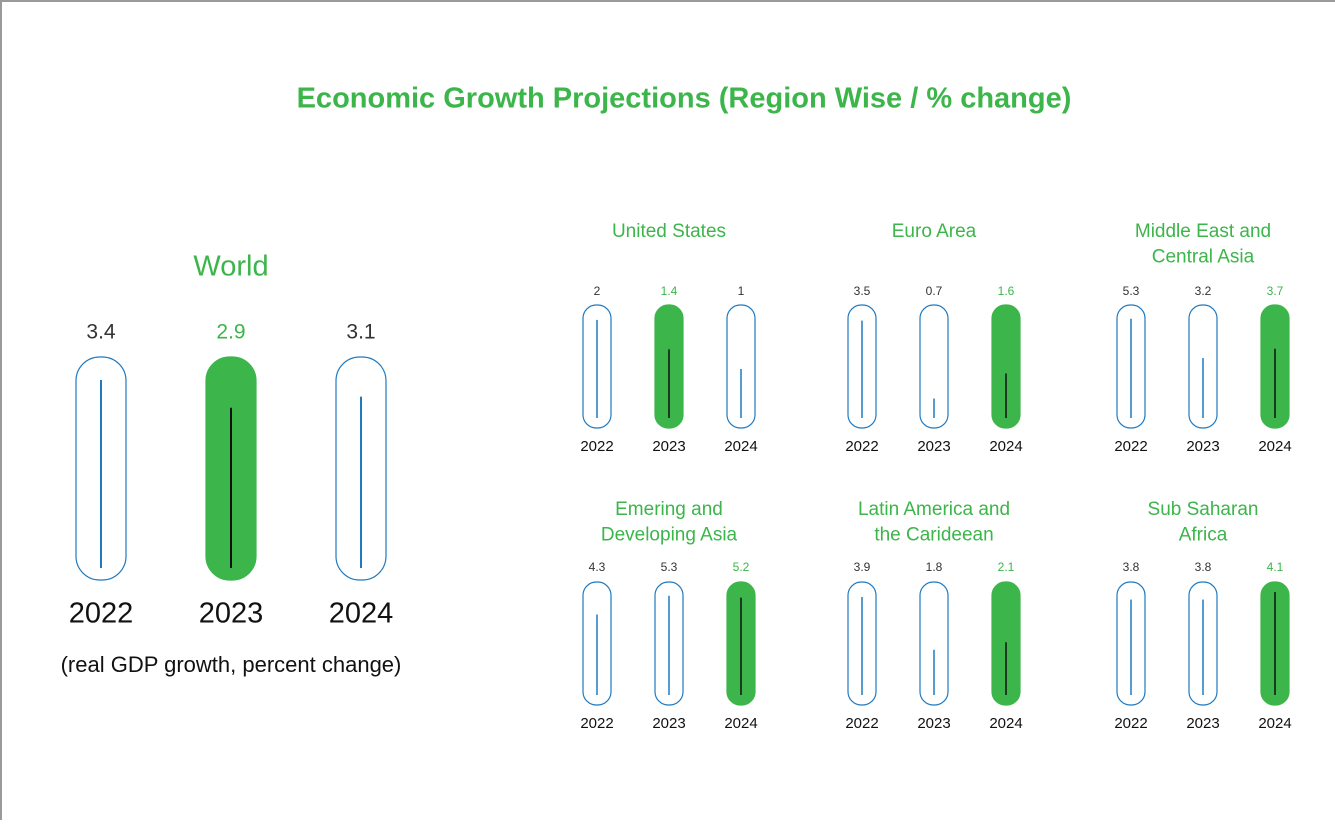 The width and height of the screenshot is (1335, 825). Describe the element at coordinates (230, 332) in the screenshot. I see `value-label: 2.9` at that location.